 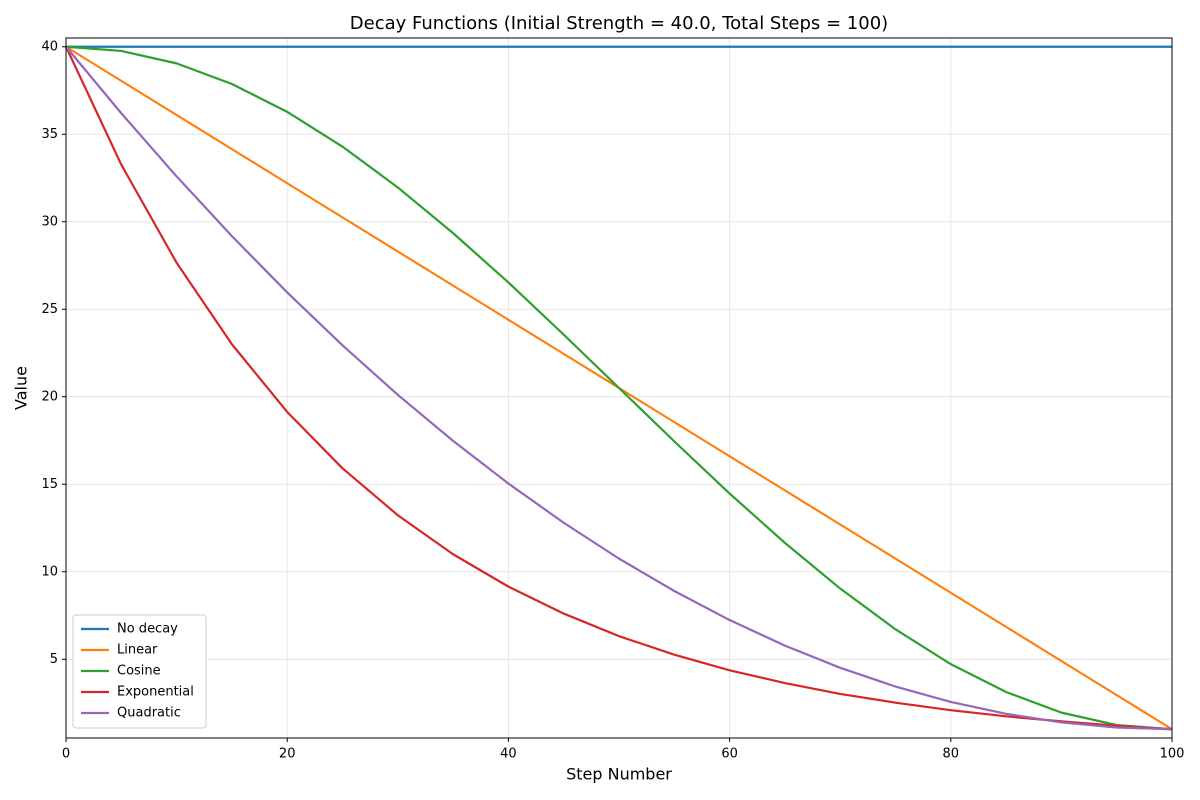 What do you see at coordinates (66, 754) in the screenshot?
I see `x-tick-label: 0` at bounding box center [66, 754].